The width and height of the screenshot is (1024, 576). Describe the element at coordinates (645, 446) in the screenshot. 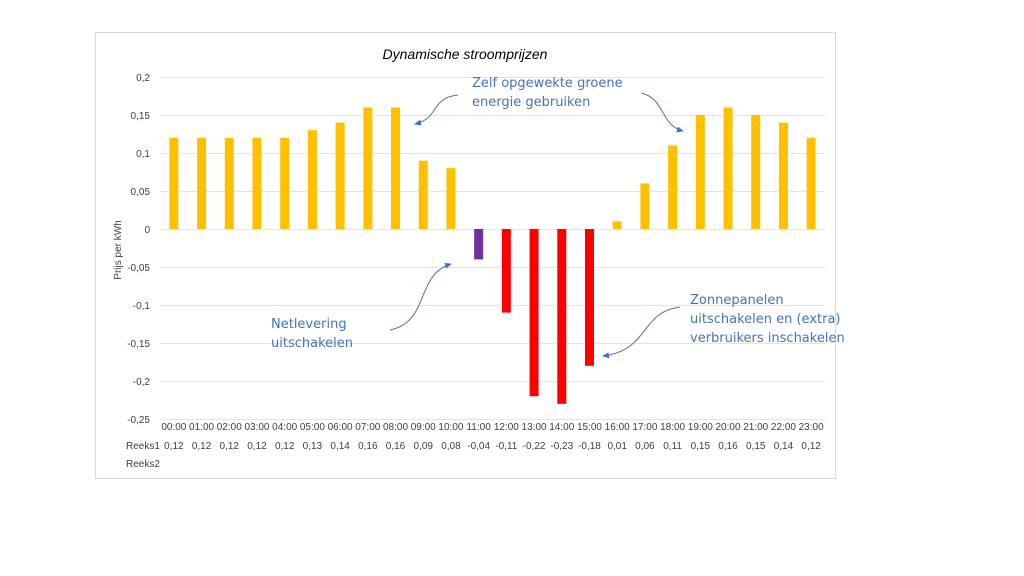

I see `data-label: 0,06` at that location.